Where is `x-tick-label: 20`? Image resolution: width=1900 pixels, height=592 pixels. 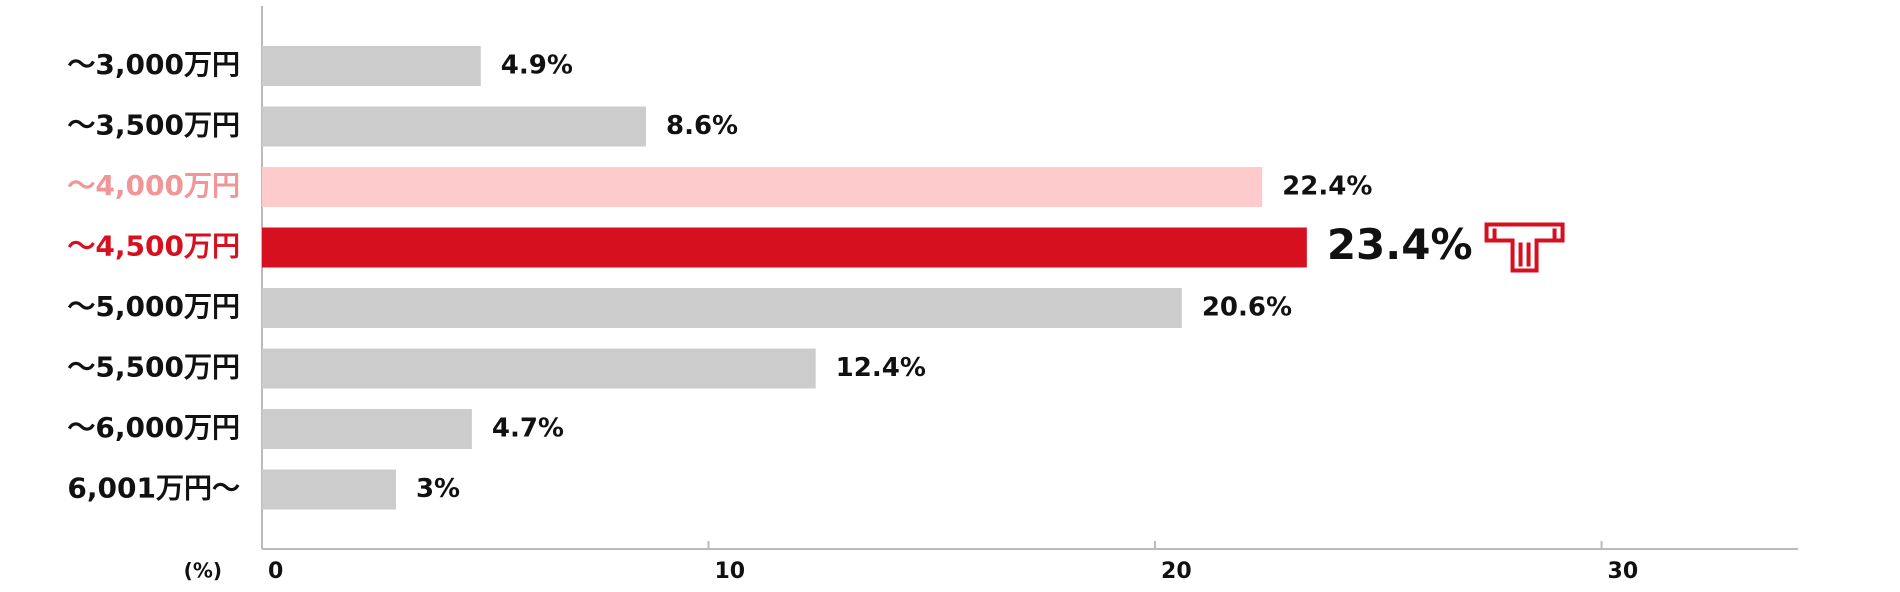
x-tick-label: 20 is located at coordinates (1176, 571).